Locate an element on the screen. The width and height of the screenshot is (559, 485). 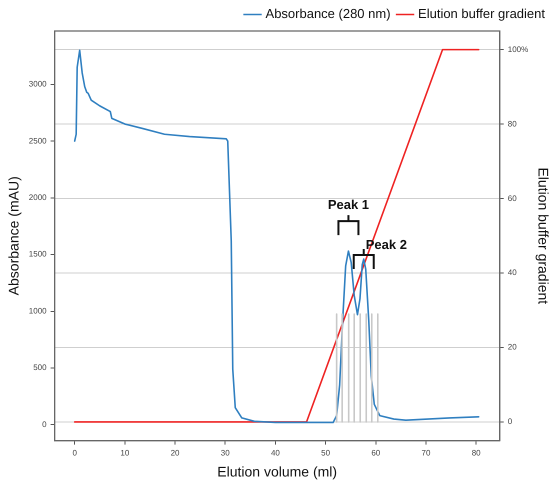
x-axis-title: Elution volume (ml) is located at coordinates (277, 471).